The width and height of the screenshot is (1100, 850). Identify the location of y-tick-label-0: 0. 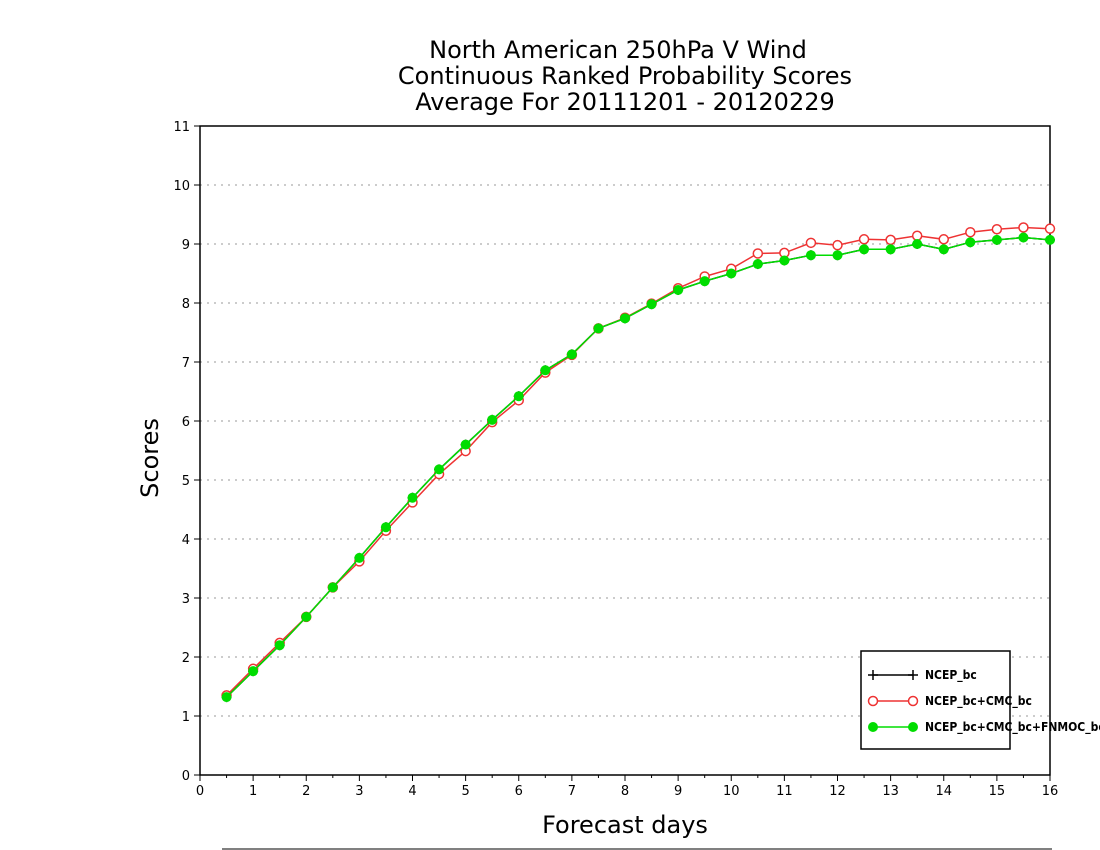
(186, 776).